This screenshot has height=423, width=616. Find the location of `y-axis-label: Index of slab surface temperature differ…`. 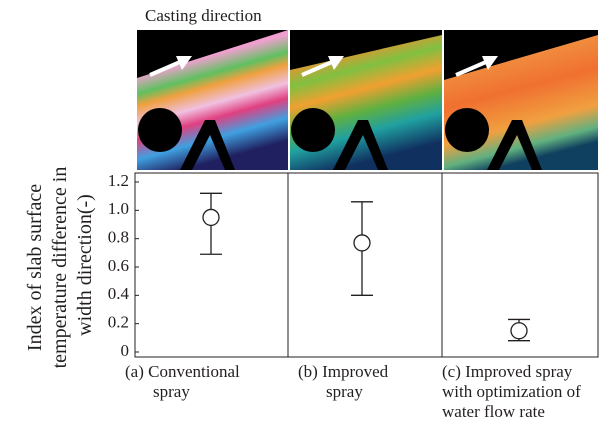

y-axis-label: Index of slab surface temperature differ… is located at coordinates (60, 265).